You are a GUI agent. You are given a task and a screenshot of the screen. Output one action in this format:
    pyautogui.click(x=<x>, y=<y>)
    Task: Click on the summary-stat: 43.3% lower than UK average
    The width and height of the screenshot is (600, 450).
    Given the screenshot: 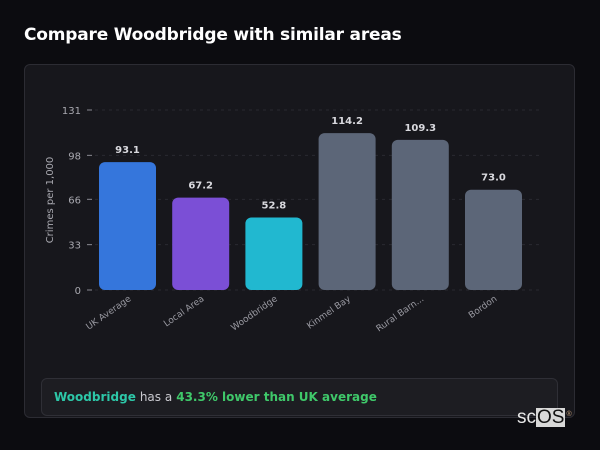 What is the action you would take?
    pyautogui.click(x=276, y=397)
    